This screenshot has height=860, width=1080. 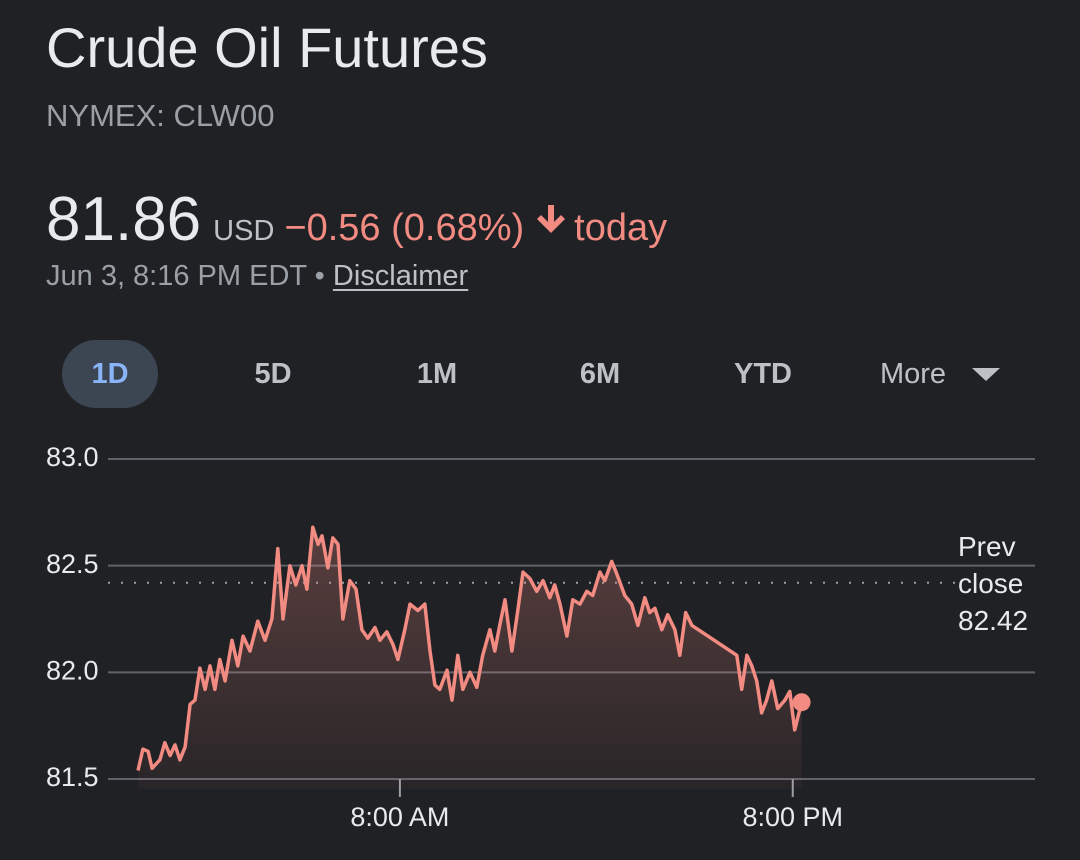 What do you see at coordinates (551, 219) in the screenshot?
I see `down-arrow` at bounding box center [551, 219].